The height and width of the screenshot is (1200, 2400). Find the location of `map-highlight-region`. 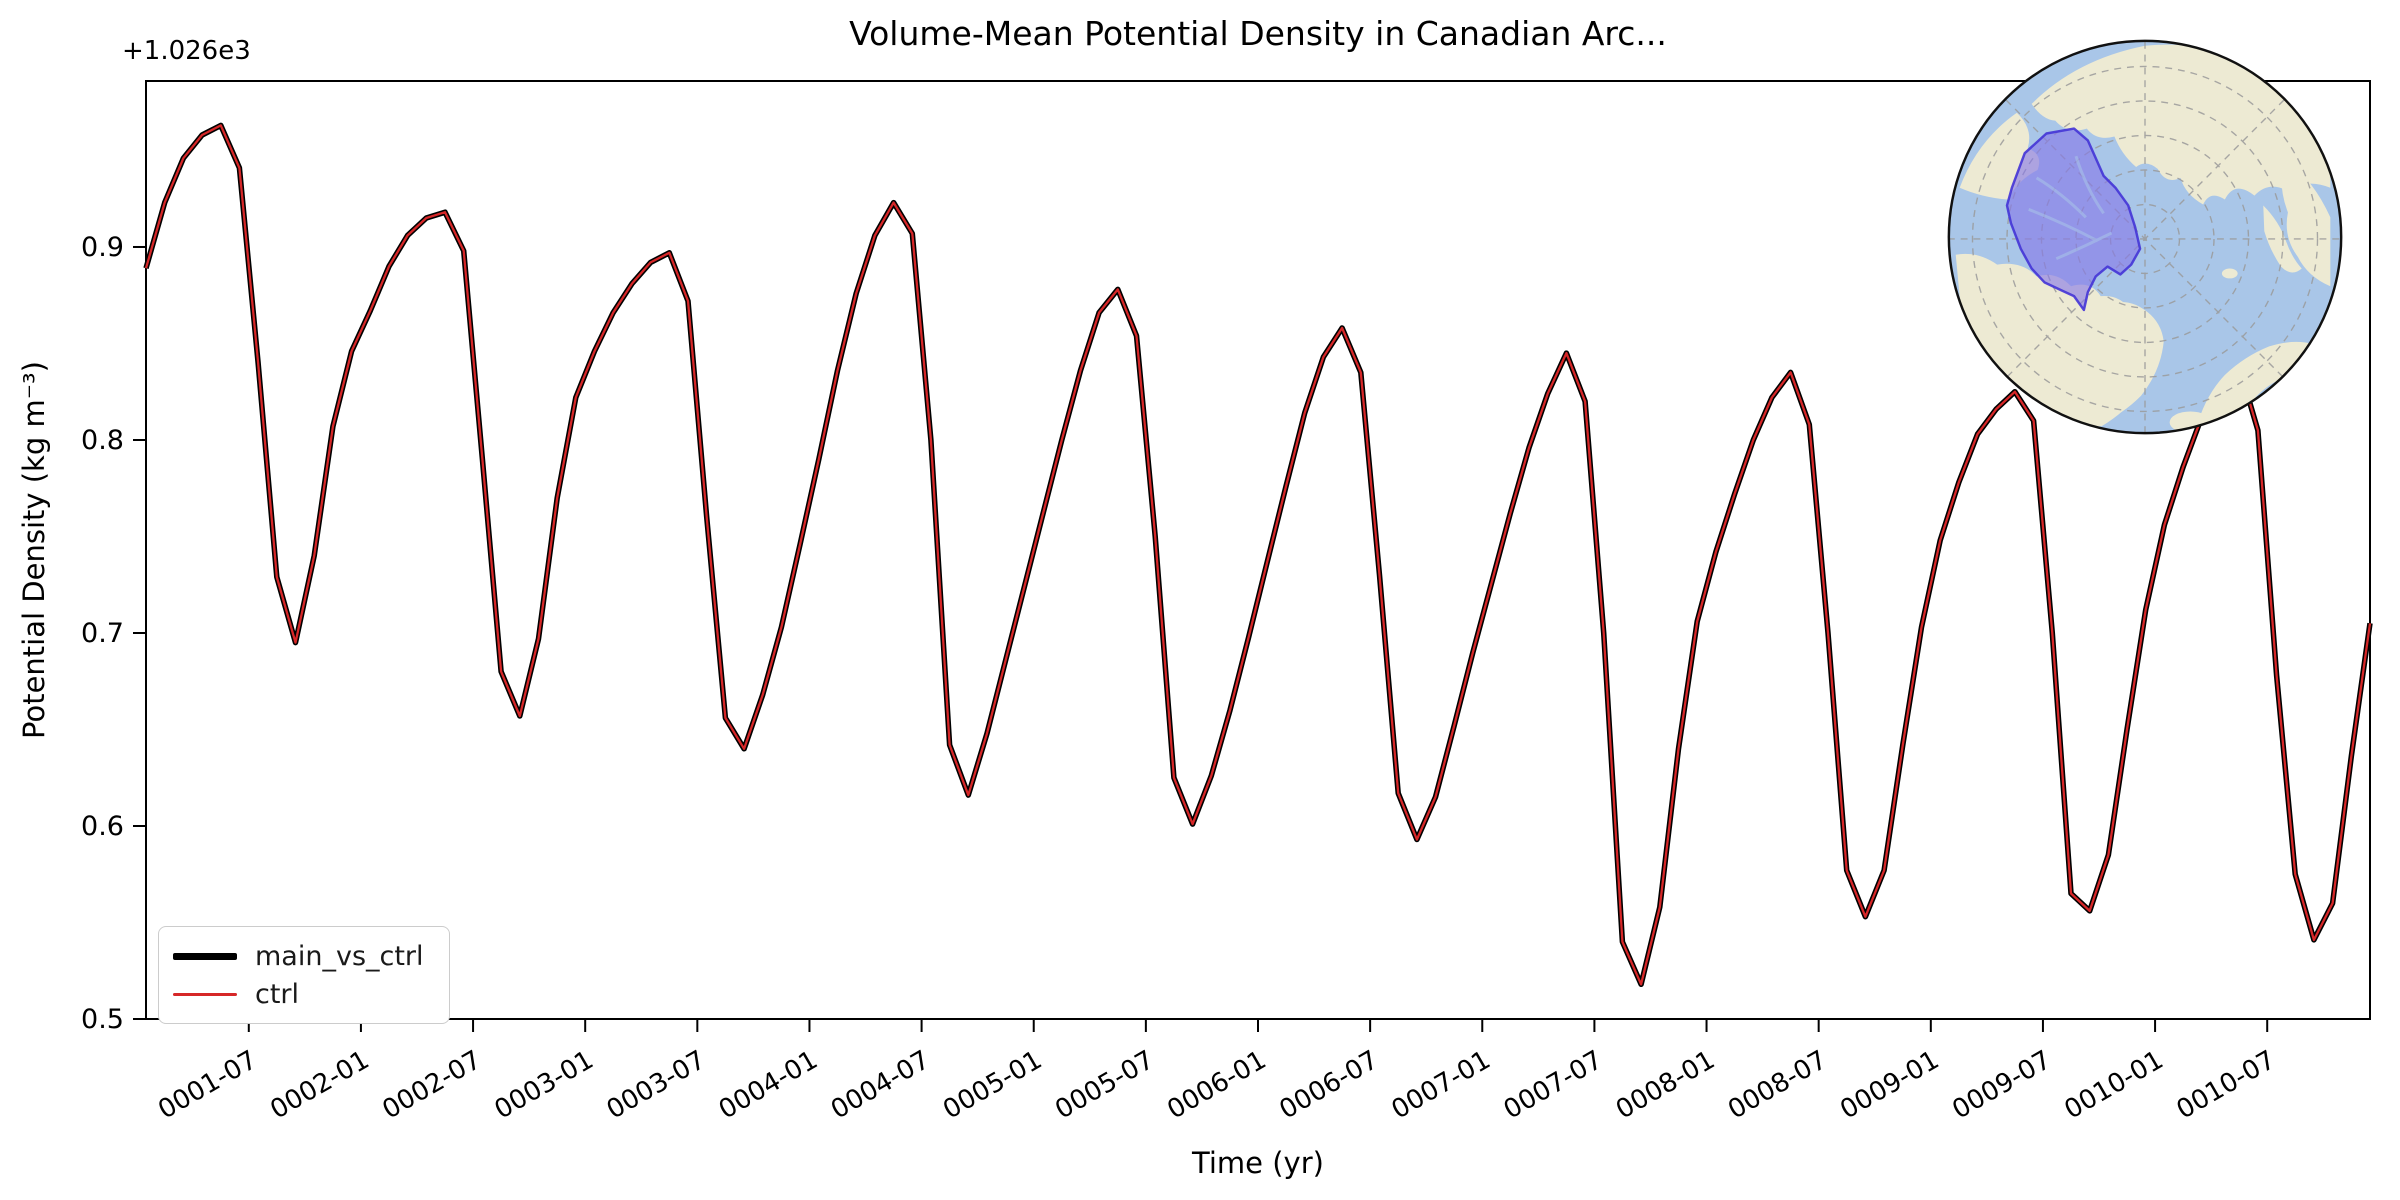

map-highlight-region is located at coordinates (2073, 219).